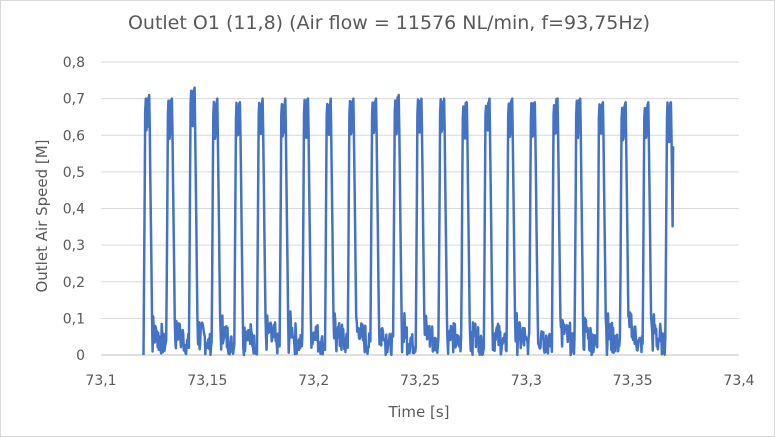  What do you see at coordinates (74, 319) in the screenshot?
I see `y-tick-label: 0,1` at bounding box center [74, 319].